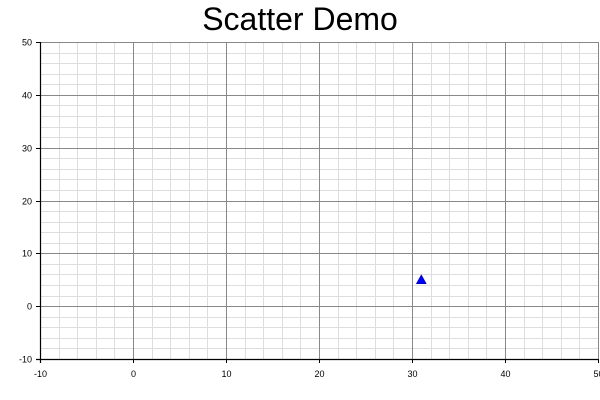 The image size is (600, 400). Describe the element at coordinates (226, 374) in the screenshot. I see `x-tick-label: 10` at that location.